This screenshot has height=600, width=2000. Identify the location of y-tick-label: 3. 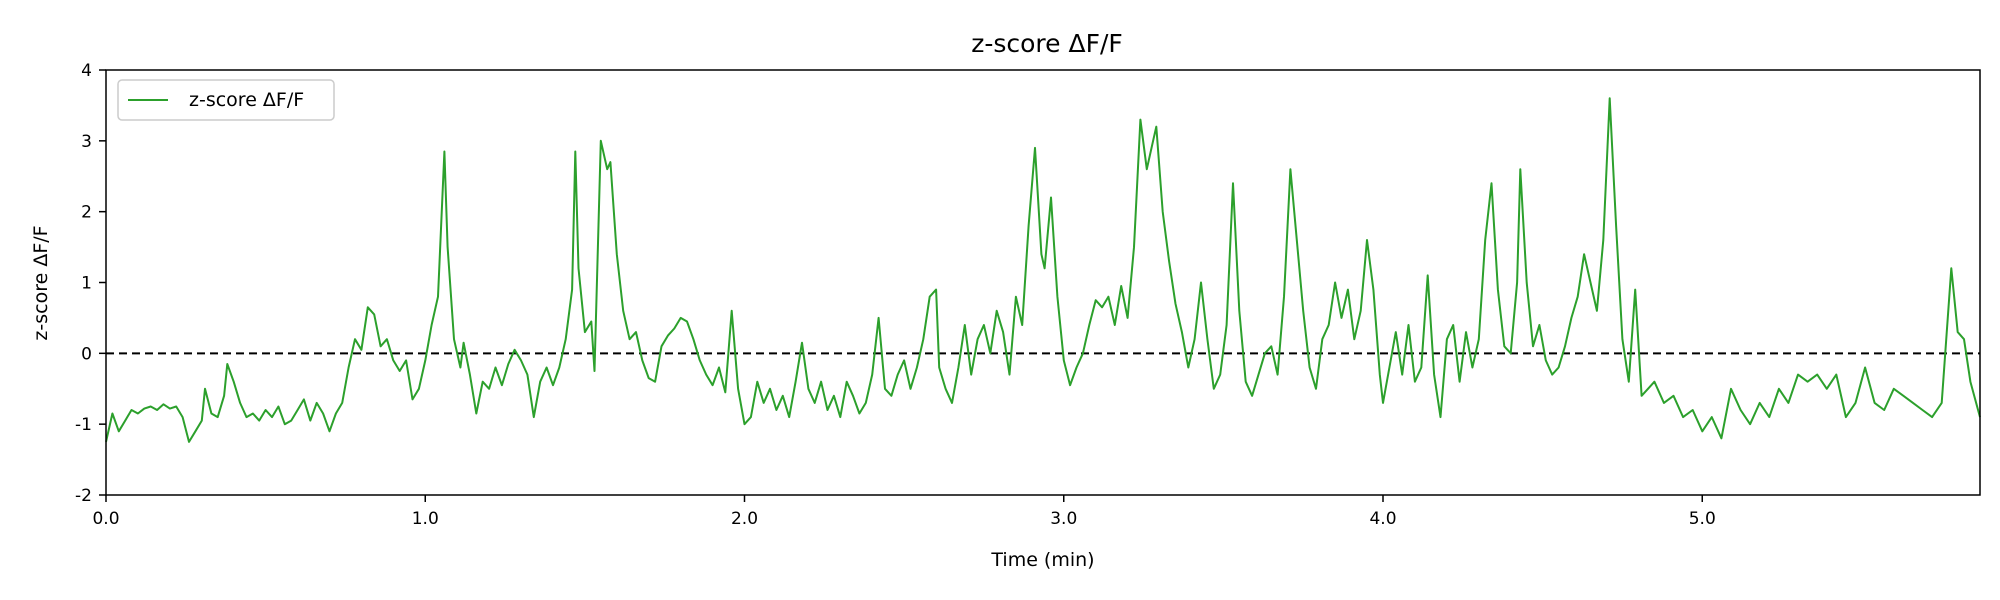
(86, 142).